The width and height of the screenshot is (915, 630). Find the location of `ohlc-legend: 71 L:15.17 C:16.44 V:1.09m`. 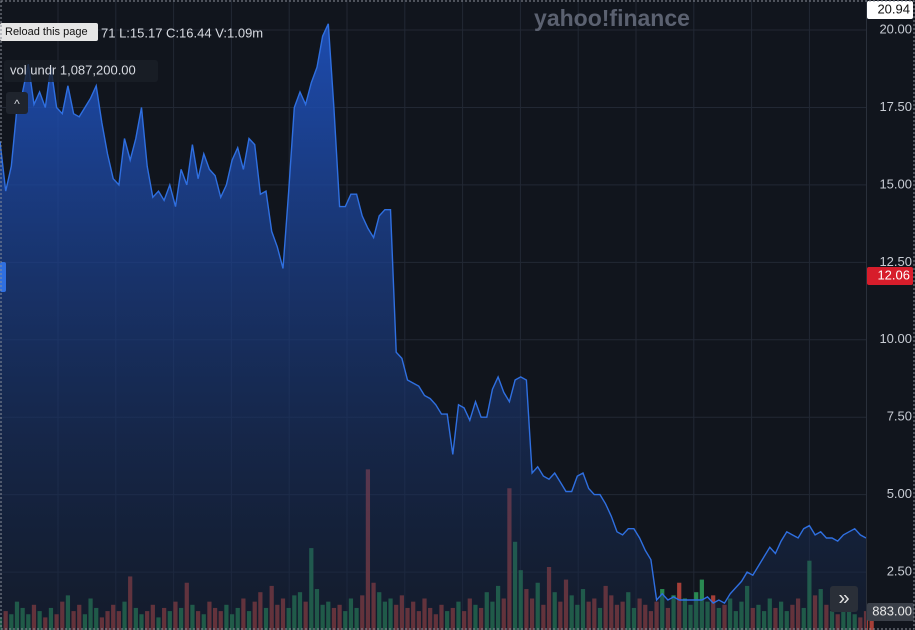

ohlc-legend: 71 L:15.17 C:16.44 V:1.09m is located at coordinates (182, 32).